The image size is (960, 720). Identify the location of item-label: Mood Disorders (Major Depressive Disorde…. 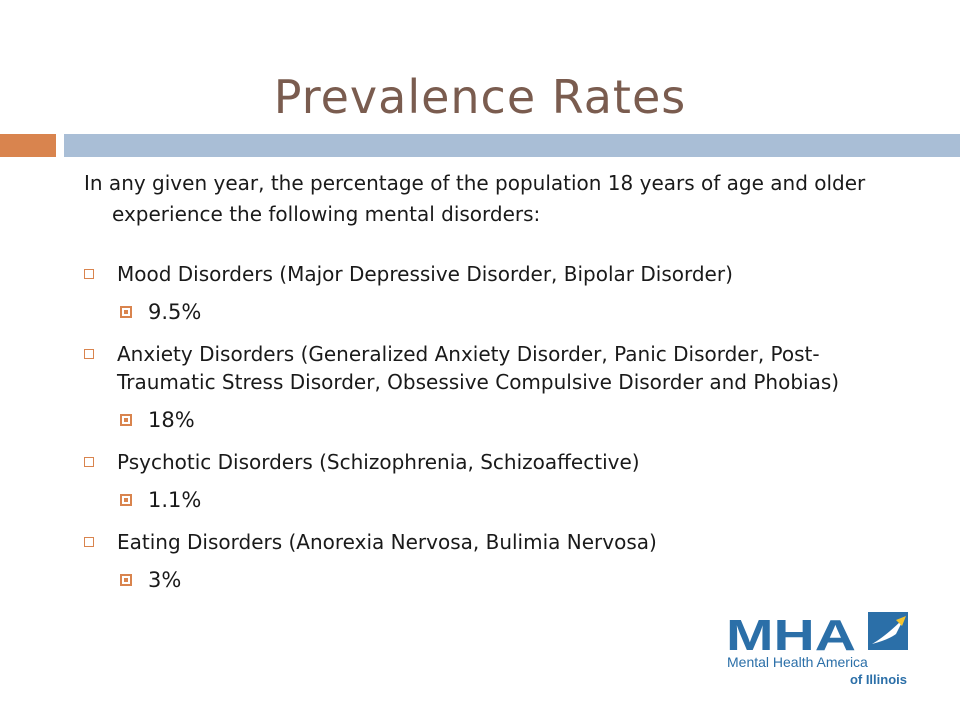
(425, 274).